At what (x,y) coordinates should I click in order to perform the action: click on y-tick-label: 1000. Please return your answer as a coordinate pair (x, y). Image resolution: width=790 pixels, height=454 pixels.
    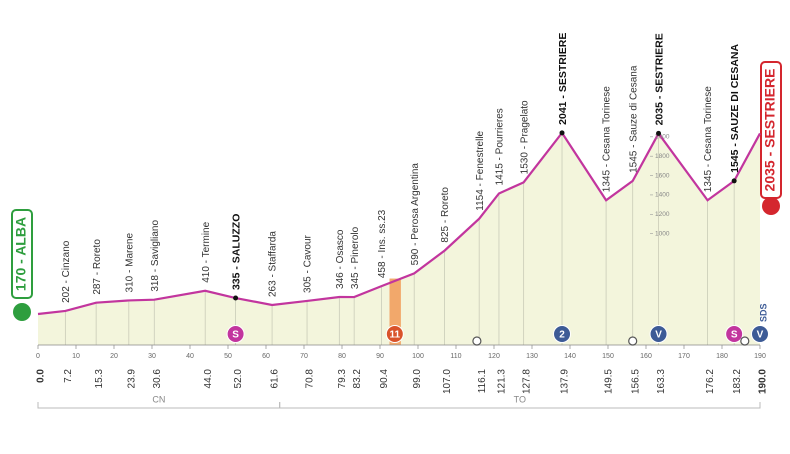
    Looking at the image, I should click on (662, 233).